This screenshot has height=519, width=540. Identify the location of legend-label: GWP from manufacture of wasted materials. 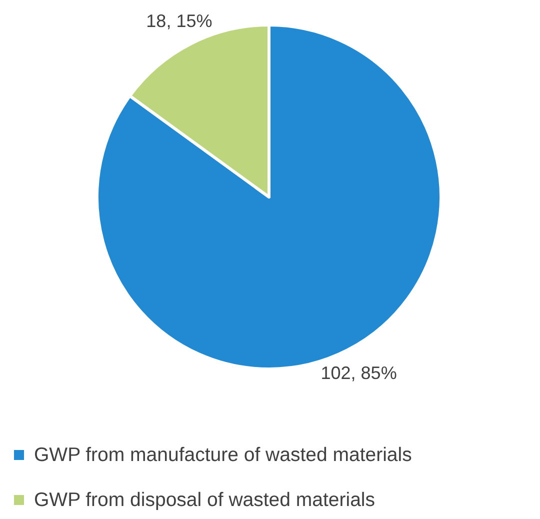
(223, 455).